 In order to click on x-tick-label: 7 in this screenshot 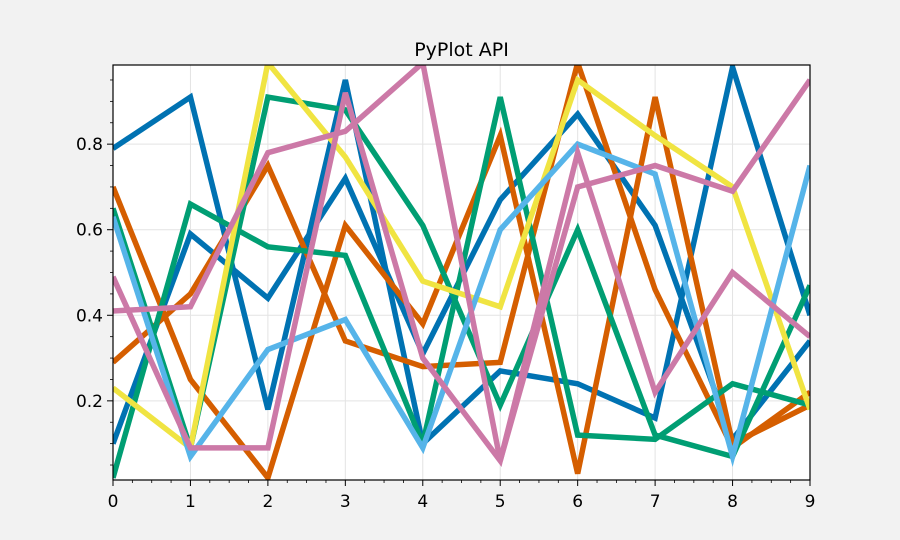, I will do `click(655, 502)`.